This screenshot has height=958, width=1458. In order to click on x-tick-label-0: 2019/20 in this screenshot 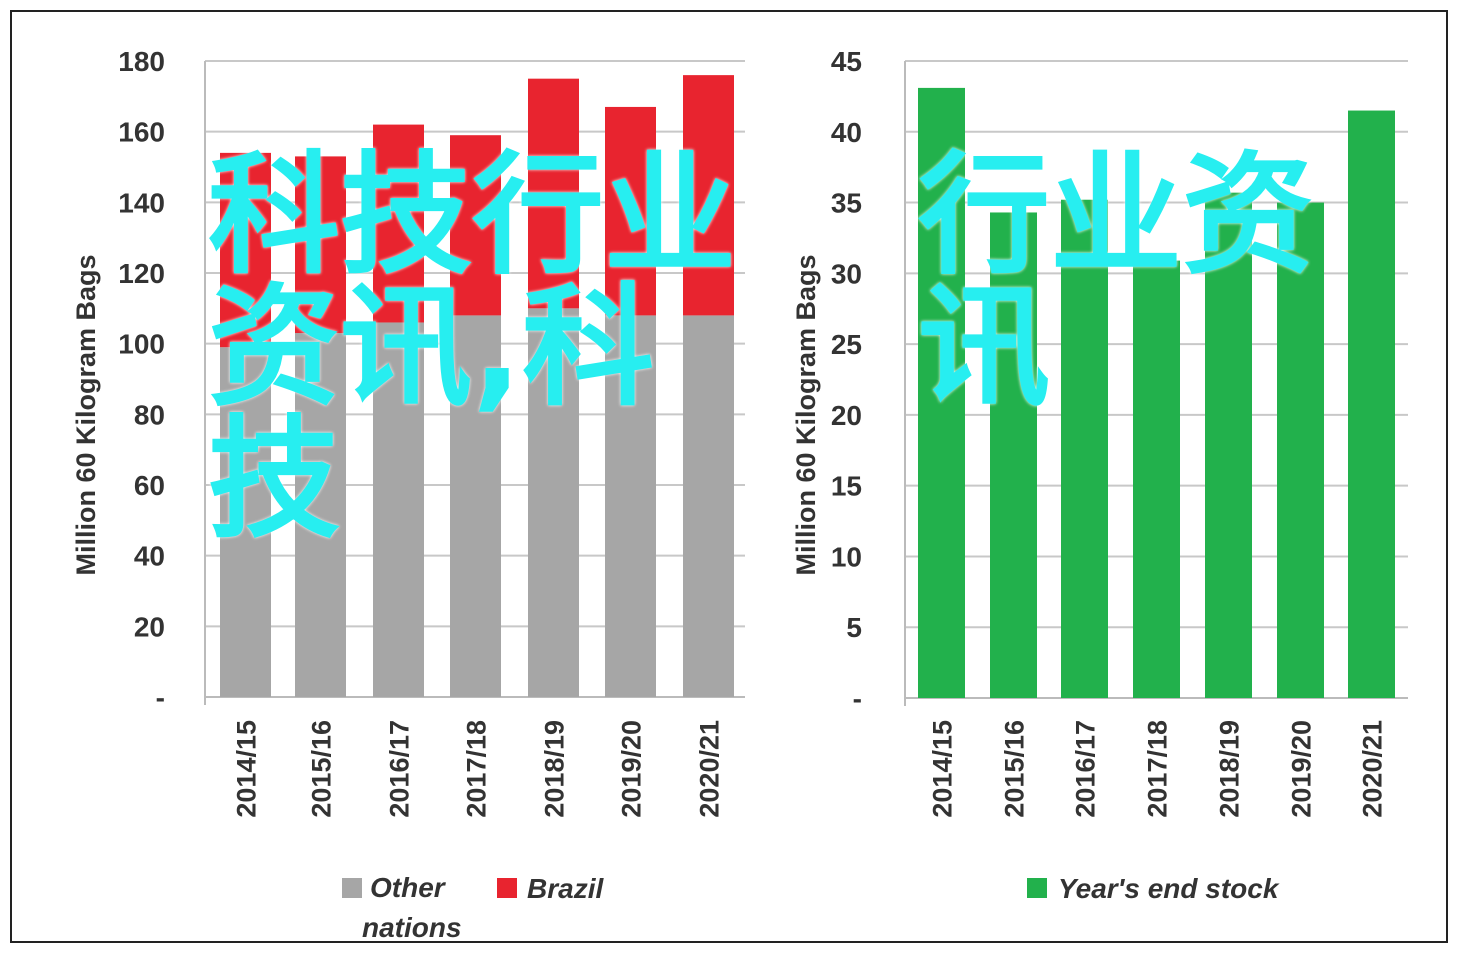, I will do `click(632, 769)`.